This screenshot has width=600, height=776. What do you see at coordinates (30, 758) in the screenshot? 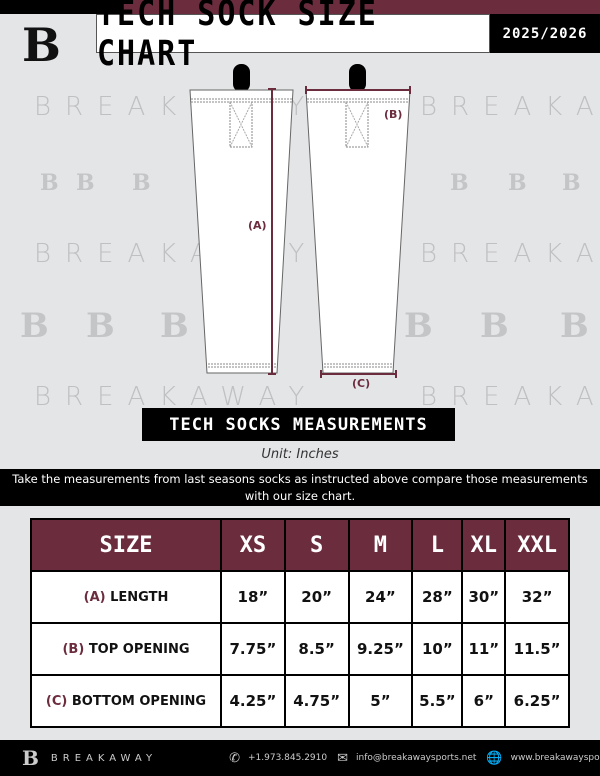
I see `footer-logo: B` at bounding box center [30, 758].